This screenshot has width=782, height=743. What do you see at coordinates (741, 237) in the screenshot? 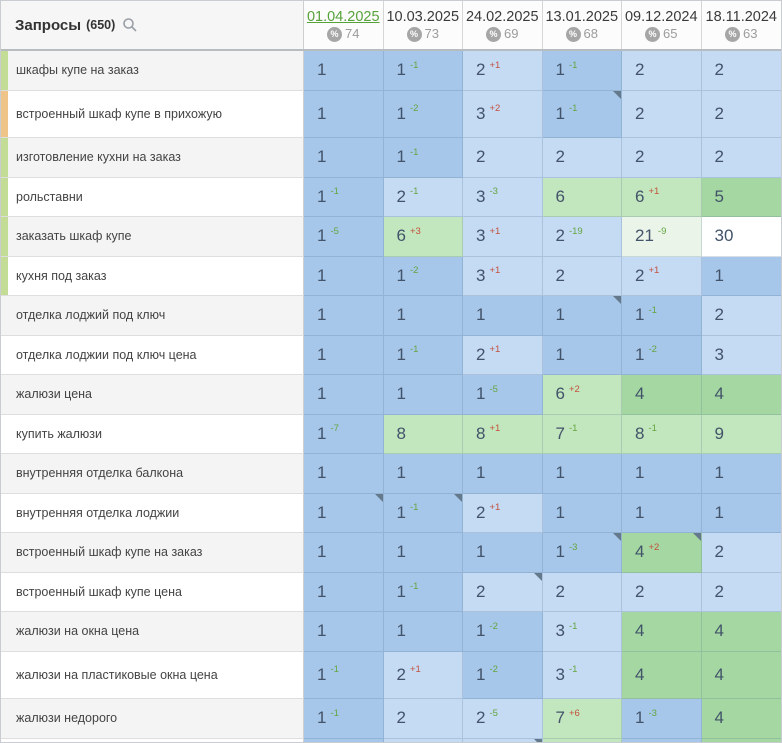
I see `position-cell: 30` at bounding box center [741, 237].